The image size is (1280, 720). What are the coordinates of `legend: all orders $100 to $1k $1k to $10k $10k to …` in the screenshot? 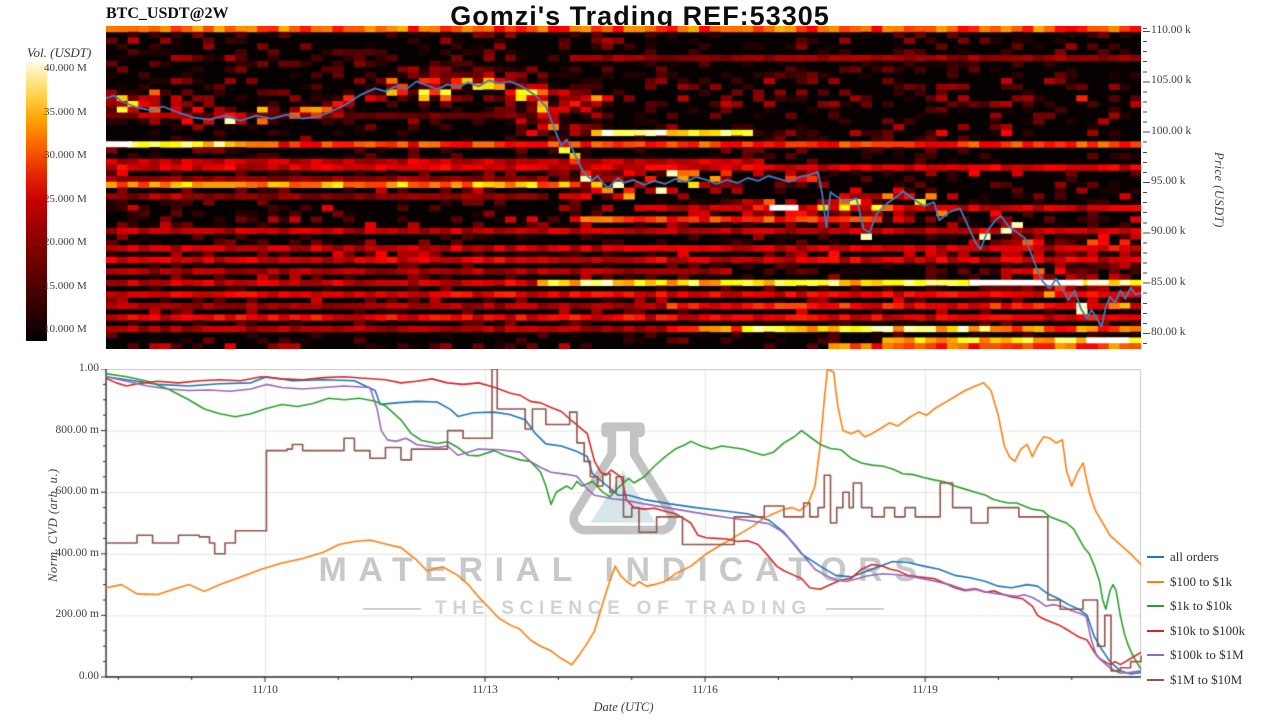 It's located at (1196, 623).